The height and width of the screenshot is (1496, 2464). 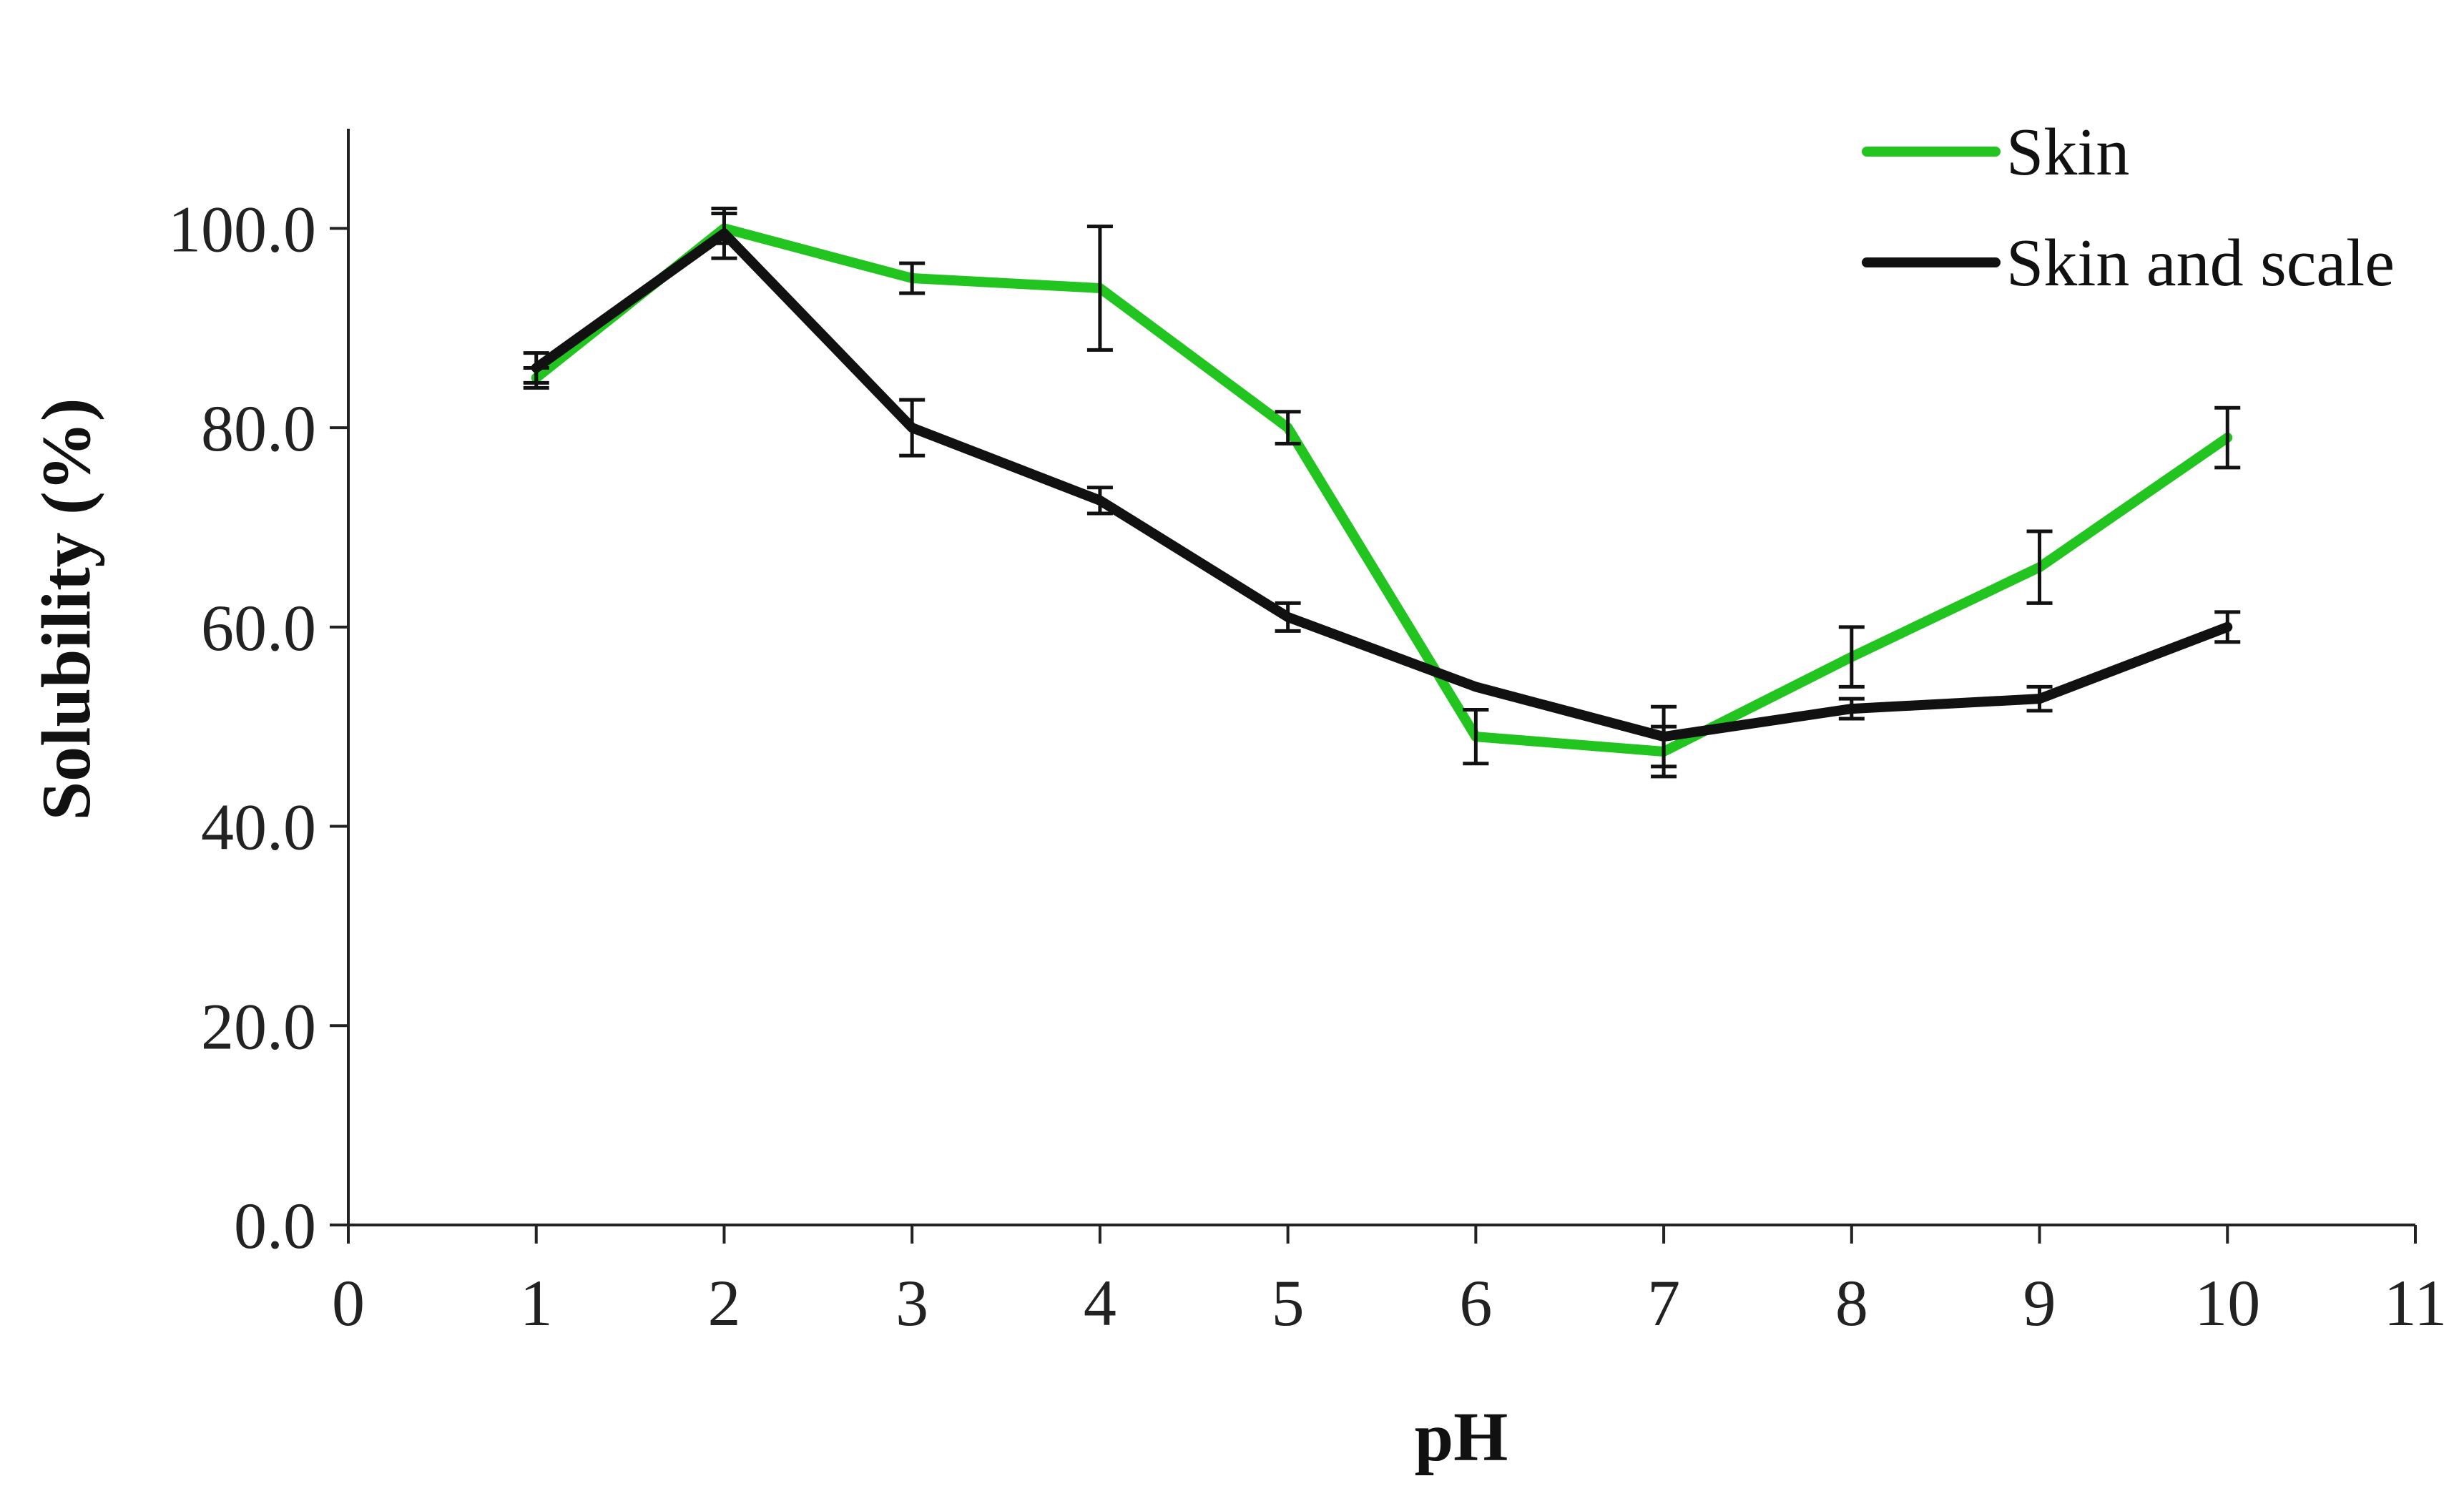 I want to click on x-tick-label: 7, so click(x=1663, y=1302).